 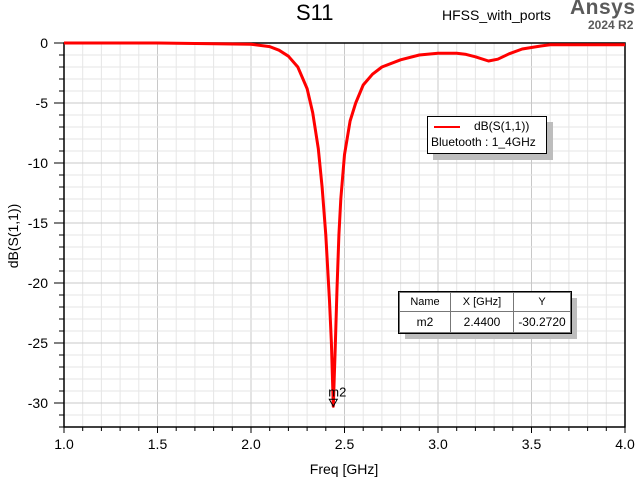 I want to click on legend-setup-label: Bluetooth : 1_4GHz, so click(x=483, y=142).